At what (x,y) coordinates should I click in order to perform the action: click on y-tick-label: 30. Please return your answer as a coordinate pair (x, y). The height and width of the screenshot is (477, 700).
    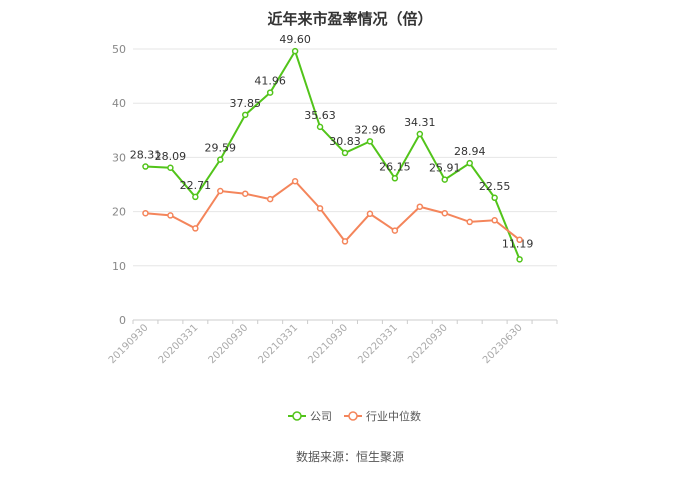
    Looking at the image, I should click on (119, 157).